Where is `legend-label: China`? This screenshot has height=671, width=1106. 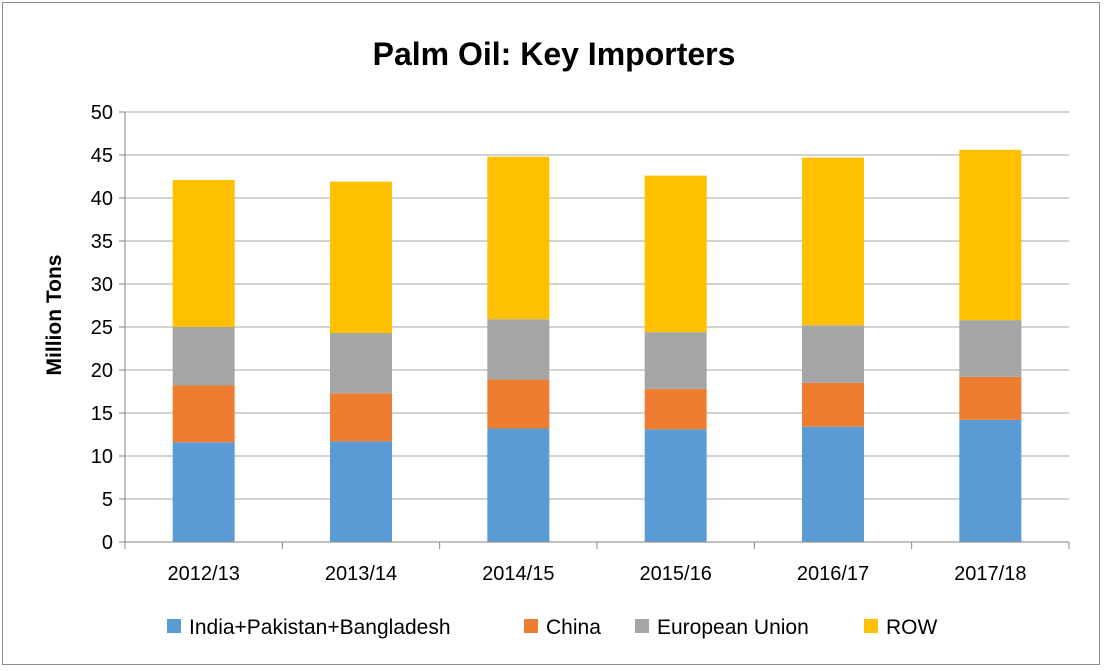 legend-label: China is located at coordinates (573, 627).